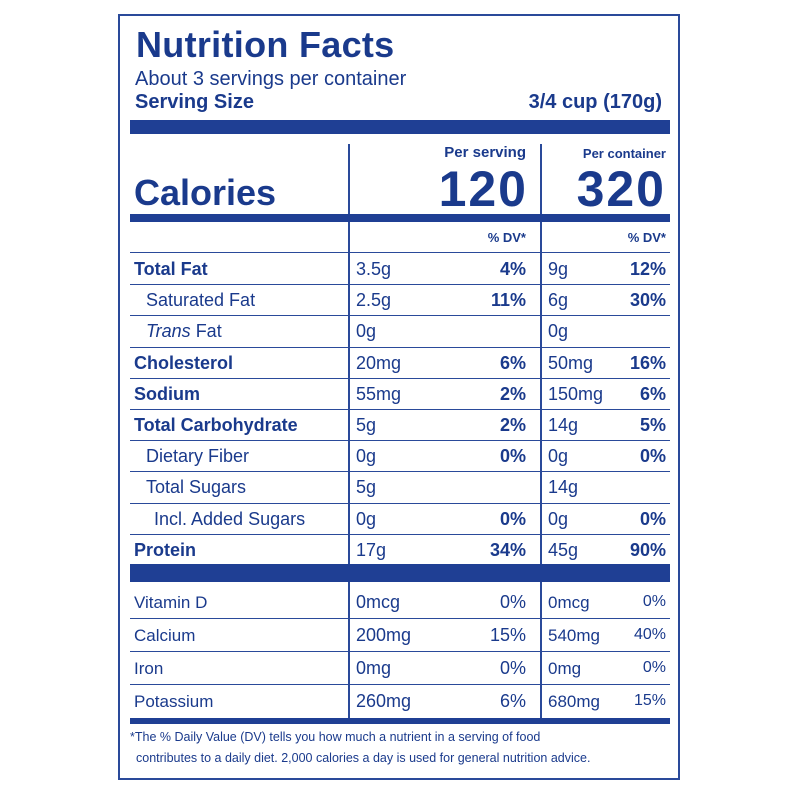  What do you see at coordinates (558, 269) in the screenshot?
I see `amount-per-container: 9g` at bounding box center [558, 269].